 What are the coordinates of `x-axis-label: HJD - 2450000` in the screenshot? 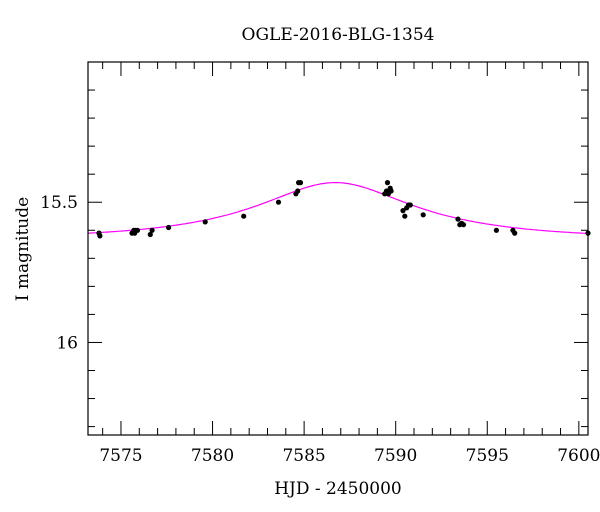 It's located at (338, 489).